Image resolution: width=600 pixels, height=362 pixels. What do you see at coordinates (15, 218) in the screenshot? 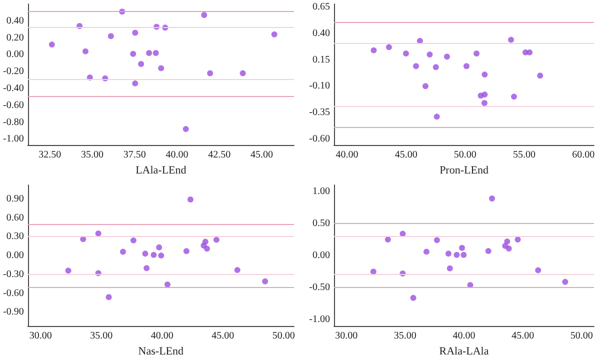
I see `y-tick-label: 0.60` at bounding box center [15, 218].